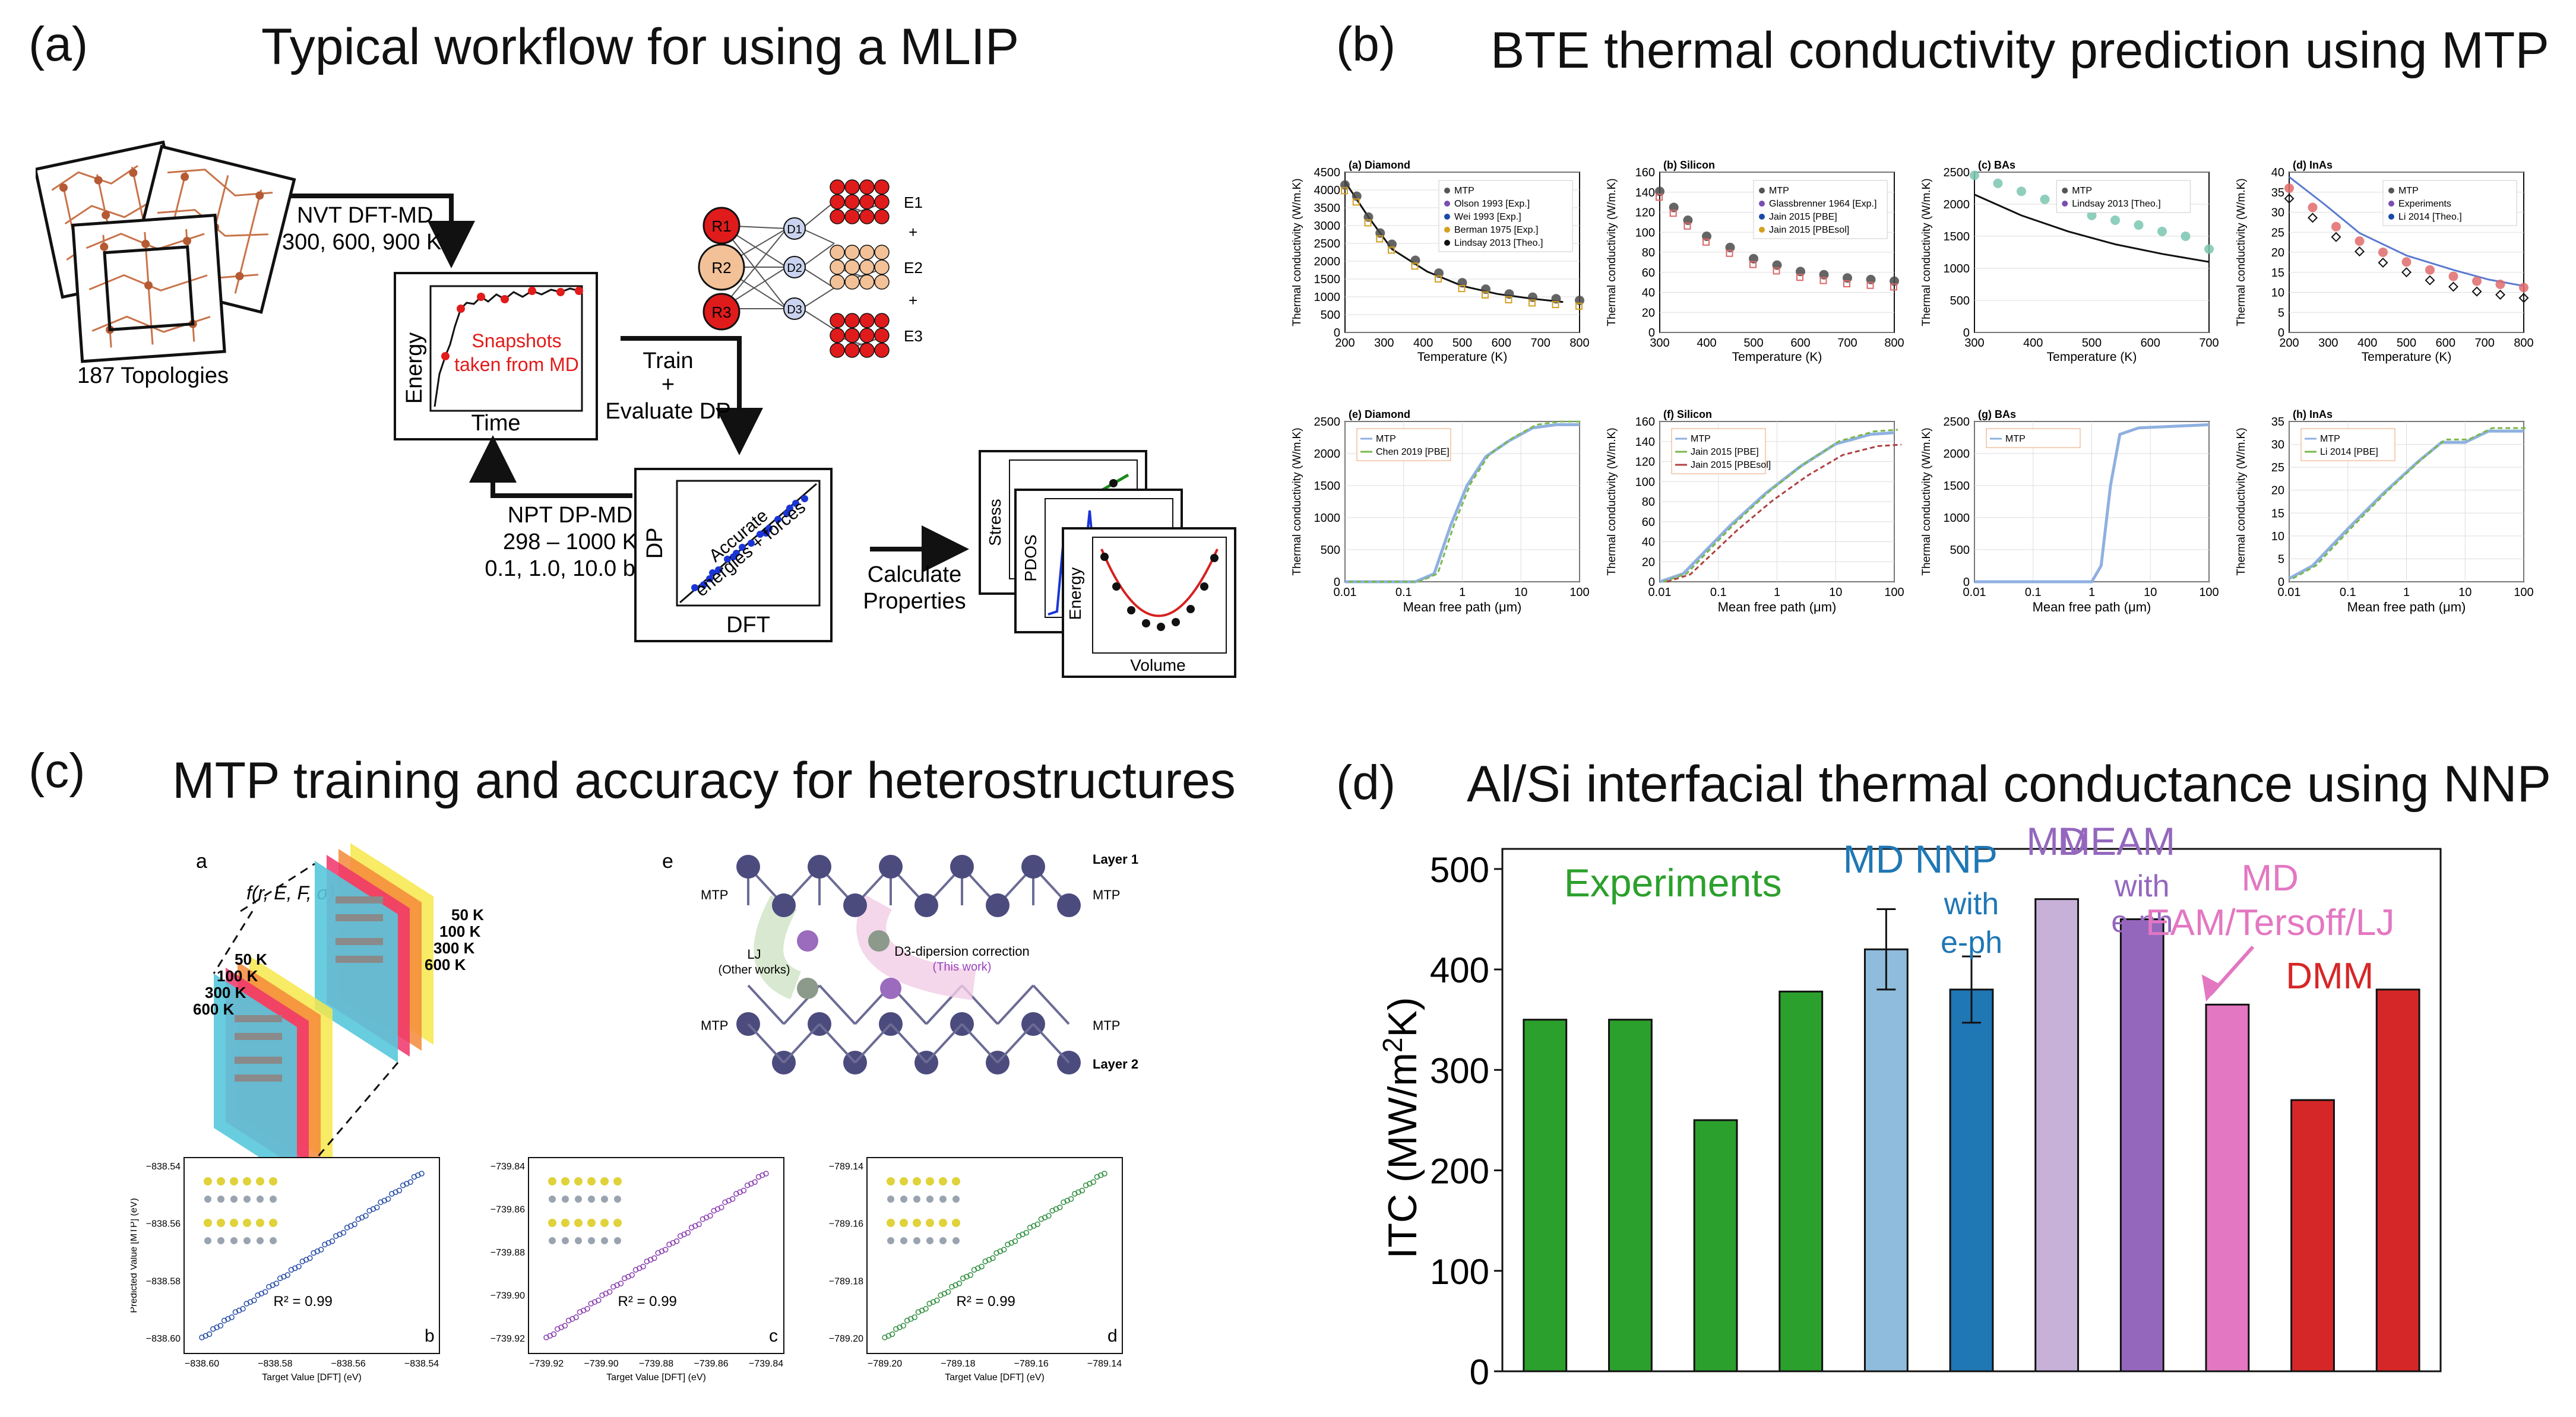 The height and width of the screenshot is (1417, 2576). I want to click on parity-ytick: −838.60, so click(163, 1339).